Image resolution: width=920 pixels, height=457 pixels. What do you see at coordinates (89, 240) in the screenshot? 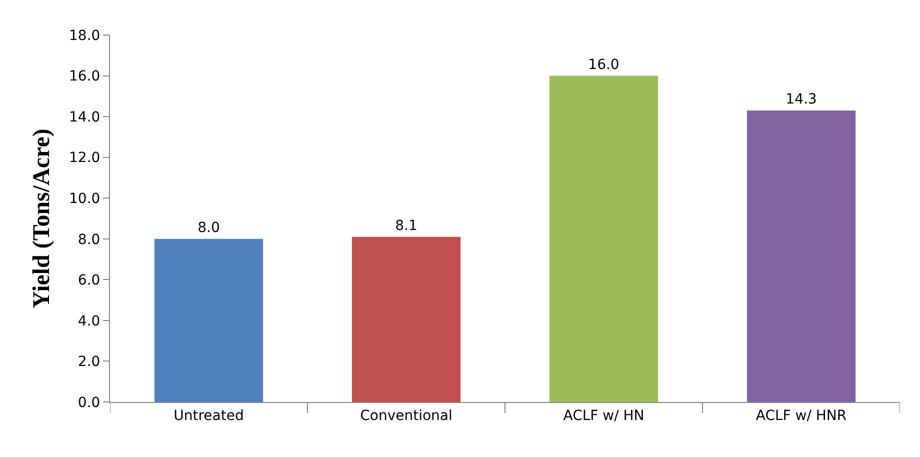
I see `y-tick-label: 8.0` at bounding box center [89, 240].